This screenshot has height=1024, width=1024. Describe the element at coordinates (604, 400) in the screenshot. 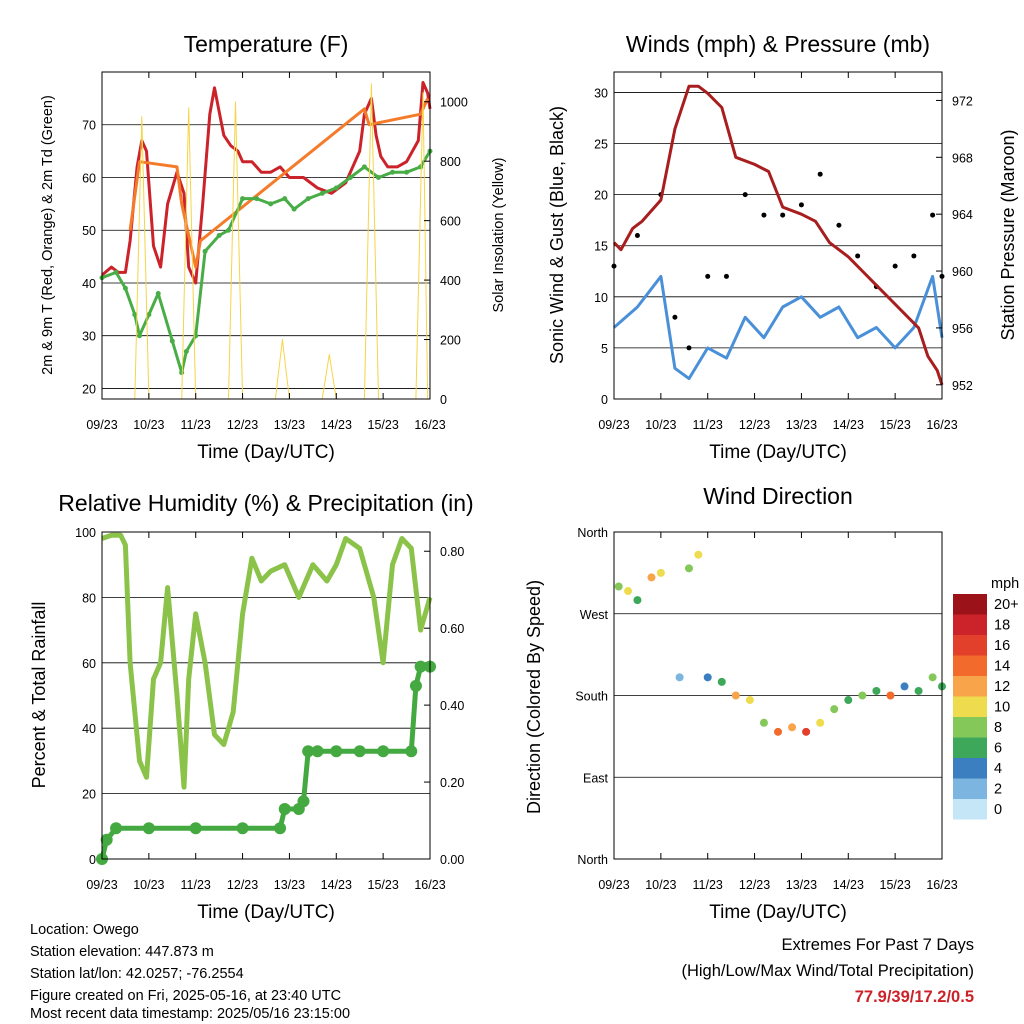

I see `y-tick-label: 0` at that location.